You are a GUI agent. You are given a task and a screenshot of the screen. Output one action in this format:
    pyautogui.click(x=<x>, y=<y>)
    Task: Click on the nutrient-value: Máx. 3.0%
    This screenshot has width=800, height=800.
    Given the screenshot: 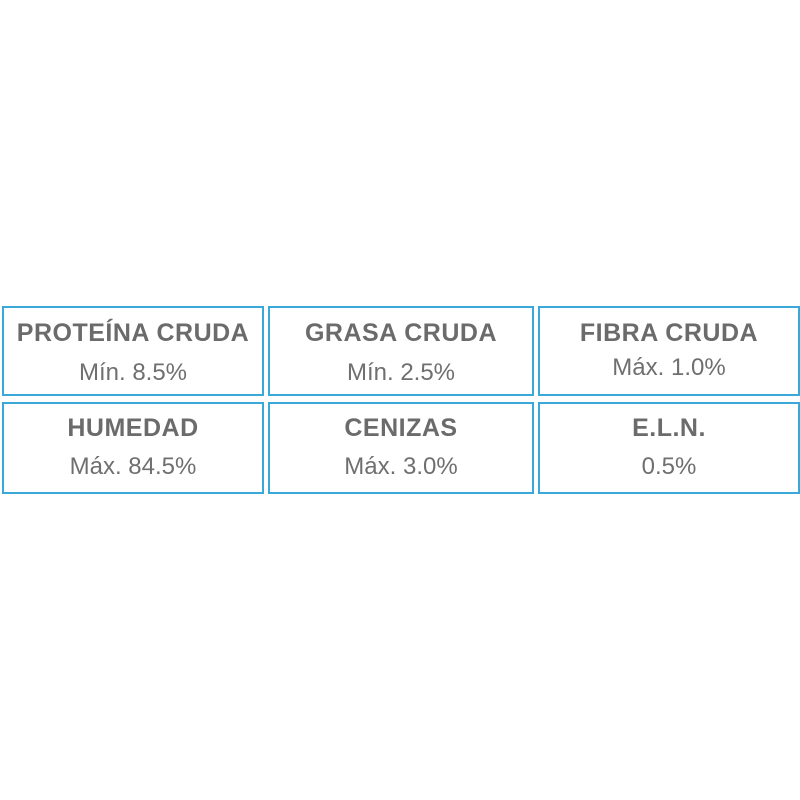 What is the action you would take?
    pyautogui.click(x=401, y=466)
    